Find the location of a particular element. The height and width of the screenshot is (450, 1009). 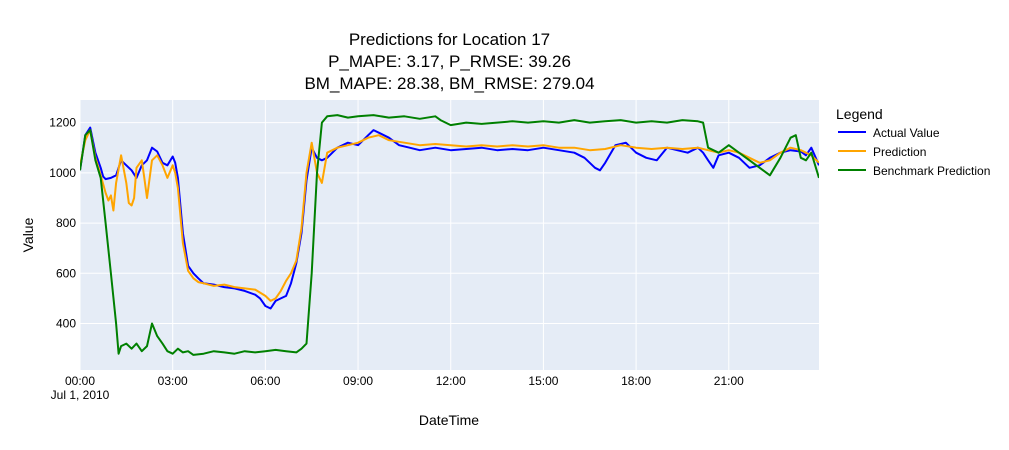

x-tick-label: 15:00 is located at coordinates (543, 381).